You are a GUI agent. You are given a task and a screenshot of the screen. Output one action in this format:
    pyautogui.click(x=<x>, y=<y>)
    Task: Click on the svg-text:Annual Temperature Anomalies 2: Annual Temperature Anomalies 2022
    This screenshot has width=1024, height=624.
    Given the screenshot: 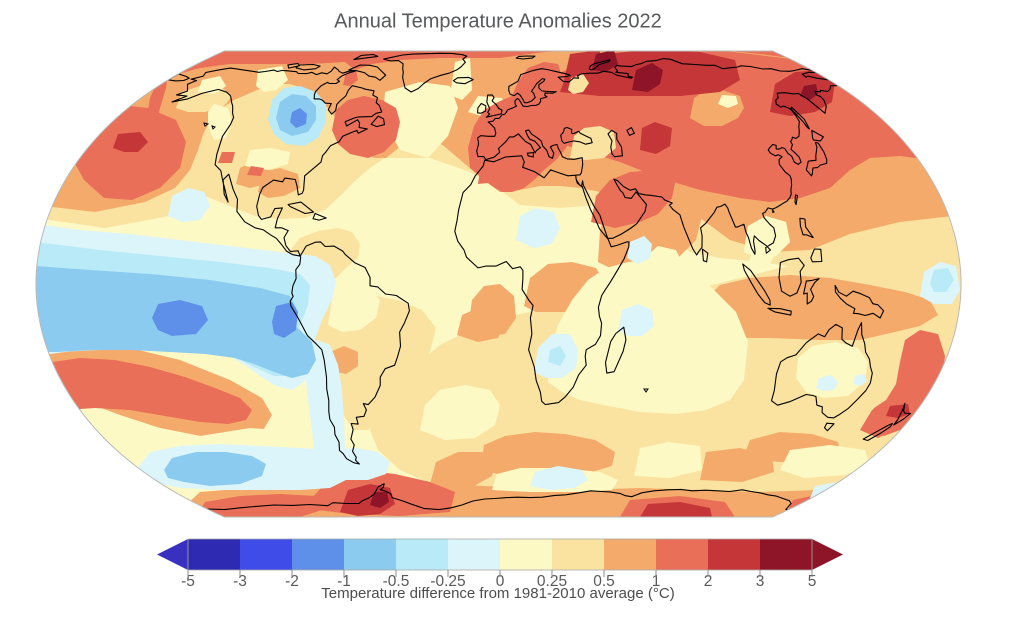 What is the action you would take?
    pyautogui.click(x=498, y=22)
    